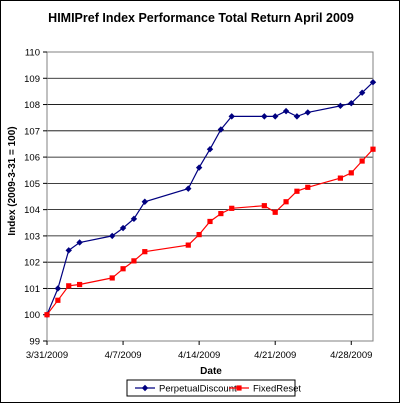 The height and width of the screenshot is (403, 400). I want to click on y-tick-label: 110, so click(32, 53).